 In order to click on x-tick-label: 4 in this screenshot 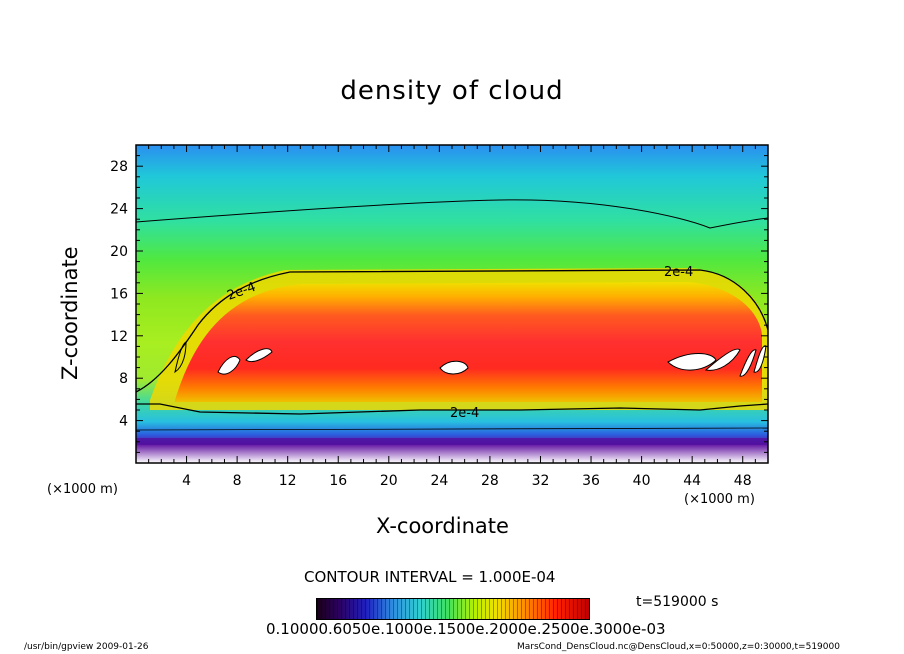, I will do `click(186, 481)`.